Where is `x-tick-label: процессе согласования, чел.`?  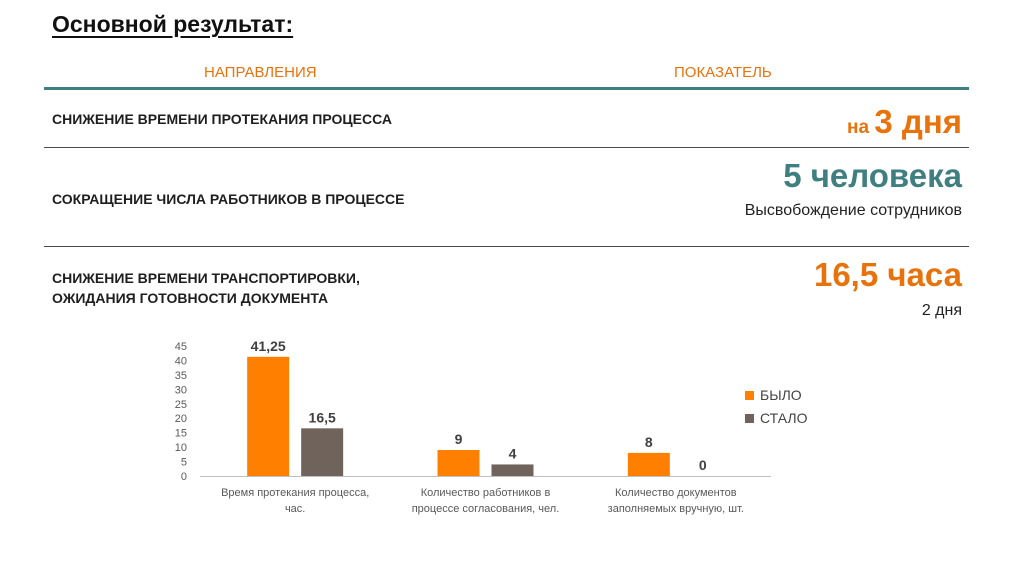
x-tick-label: процессе согласования, чел. is located at coordinates (486, 509).